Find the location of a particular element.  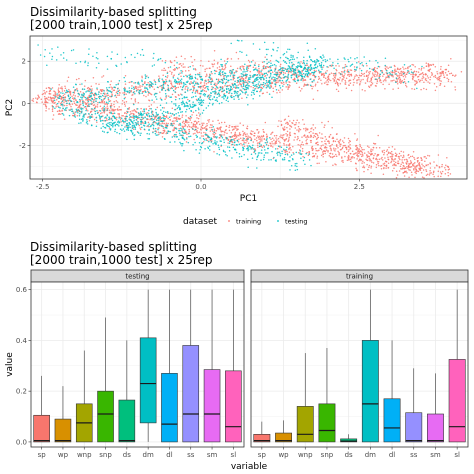

box-x-axis-label: variable is located at coordinates (249, 467).